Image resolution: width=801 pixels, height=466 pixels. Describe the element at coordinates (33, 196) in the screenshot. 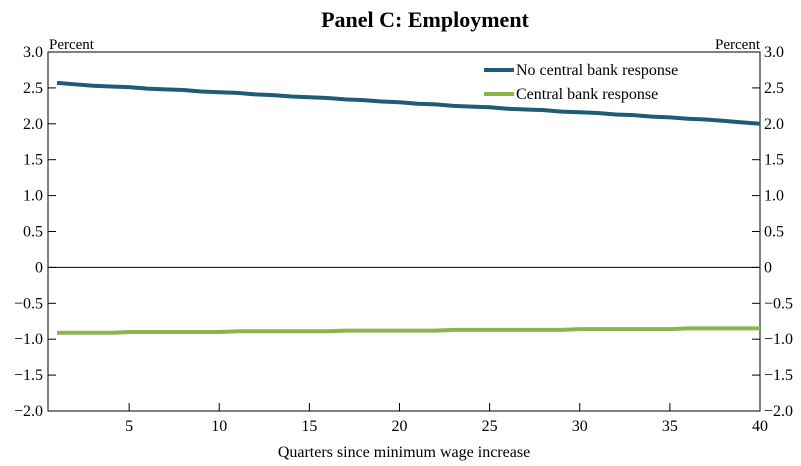

I see `y-tick-label-left: 1.0` at that location.